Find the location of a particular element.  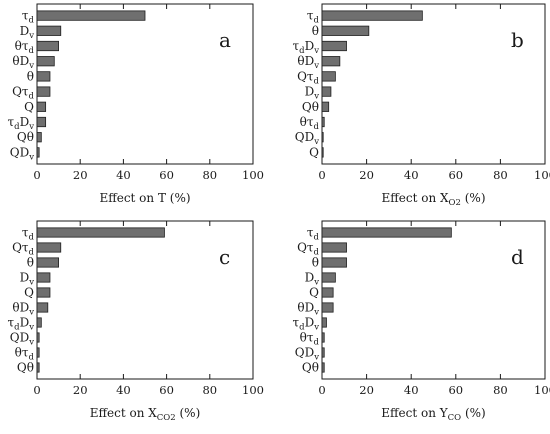

x-axis-label: Effect on XCO2 (%) is located at coordinates (145, 414).